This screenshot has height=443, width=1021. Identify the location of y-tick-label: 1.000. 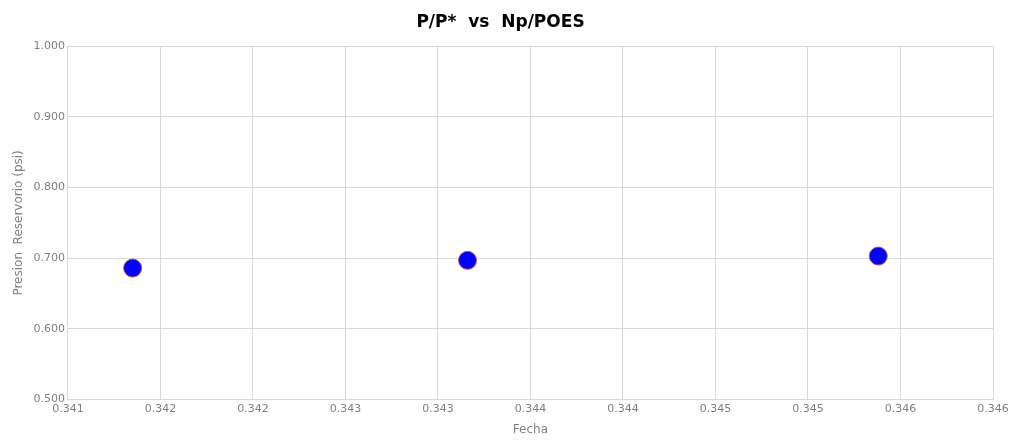
(49, 46).